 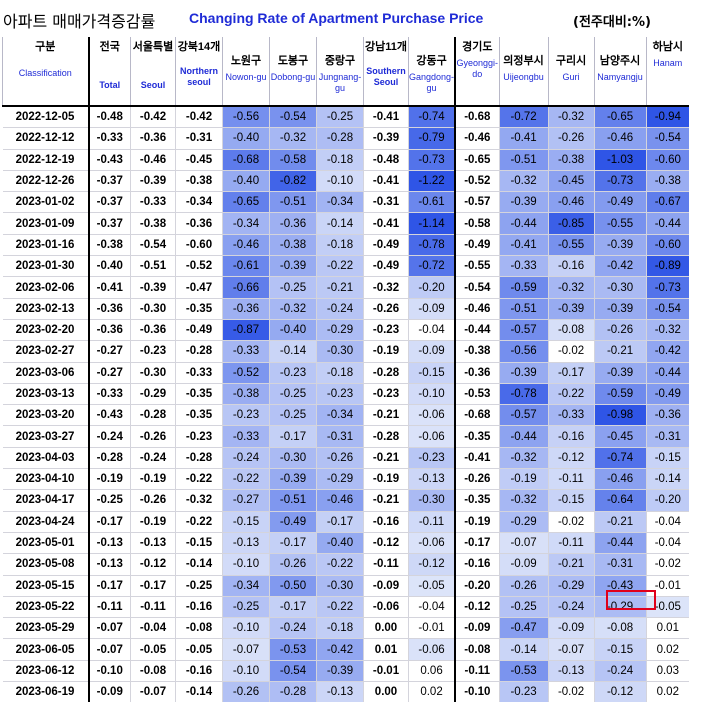 I want to click on data-cell: -0.34, so click(x=199, y=202).